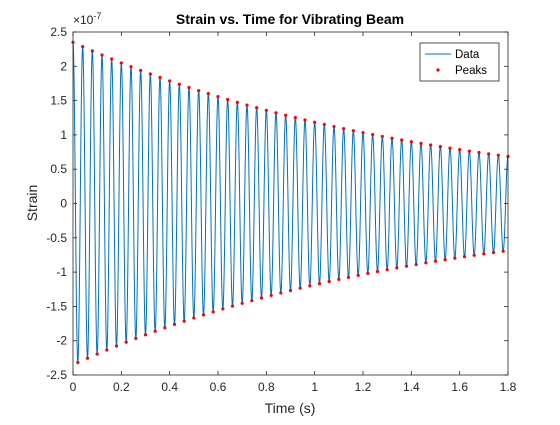  What do you see at coordinates (63, 204) in the screenshot?
I see `y-tick-label: 0` at bounding box center [63, 204].